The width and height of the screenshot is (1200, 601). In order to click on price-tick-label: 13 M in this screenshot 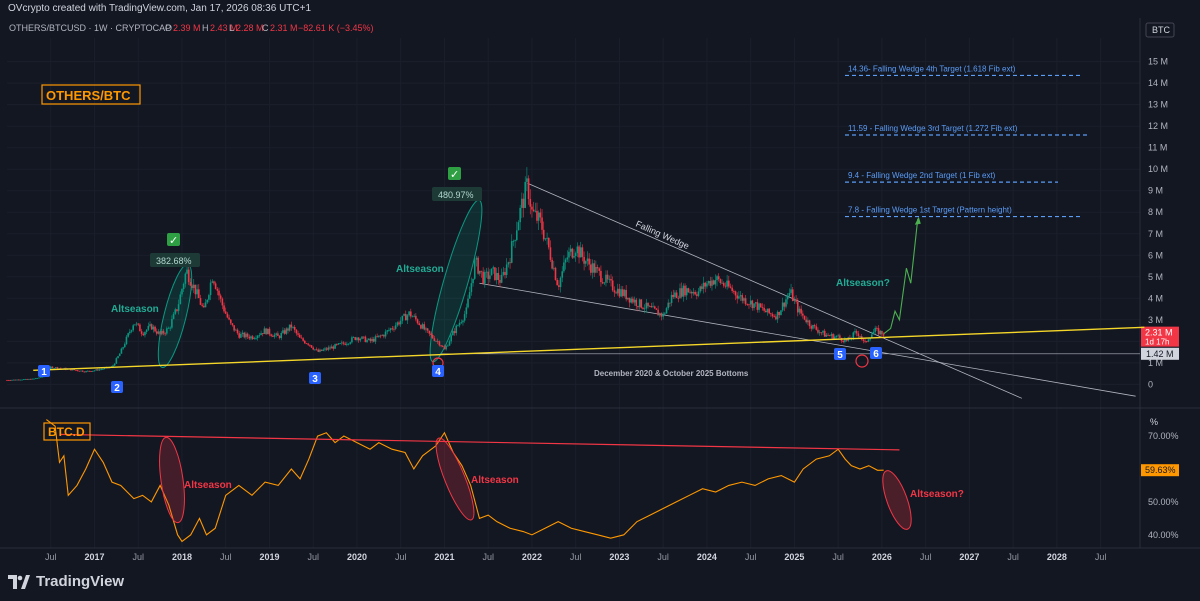, I will do `click(1158, 105)`.